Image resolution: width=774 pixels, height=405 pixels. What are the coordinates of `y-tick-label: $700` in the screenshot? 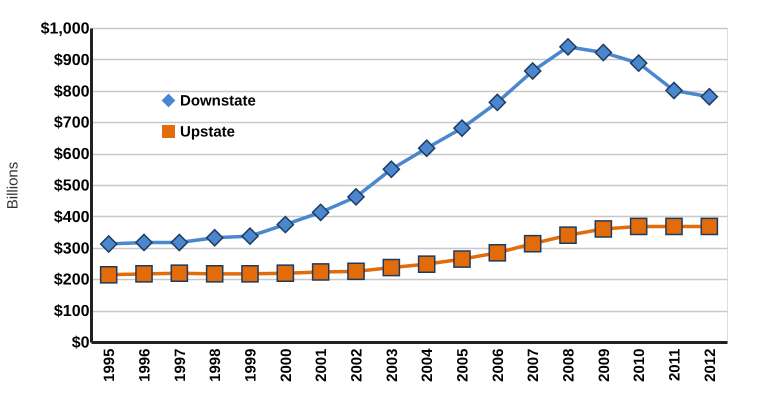 It's located at (72, 123).